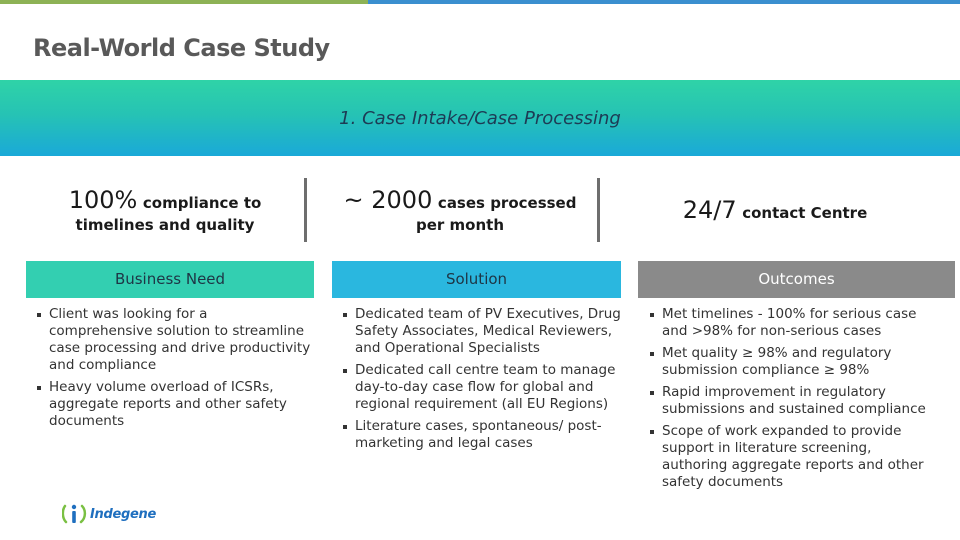 The height and width of the screenshot is (540, 960). Describe the element at coordinates (796, 279) in the screenshot. I see `column-heading-outcomes: Outcomes` at that location.